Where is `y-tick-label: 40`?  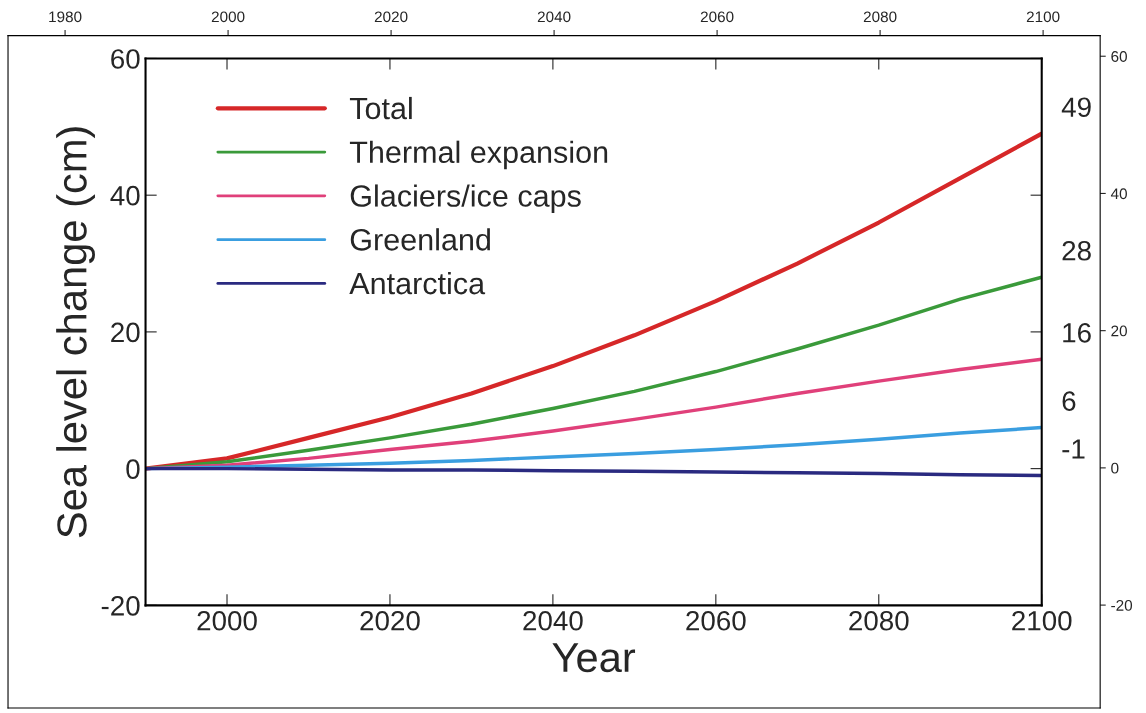
y-tick-label: 40 is located at coordinates (125, 195).